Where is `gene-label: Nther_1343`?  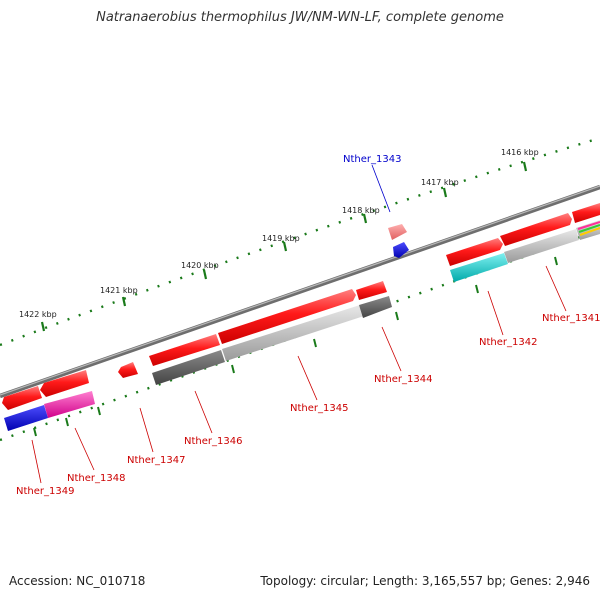
gene-label: Nther_1343 is located at coordinates (372, 159).